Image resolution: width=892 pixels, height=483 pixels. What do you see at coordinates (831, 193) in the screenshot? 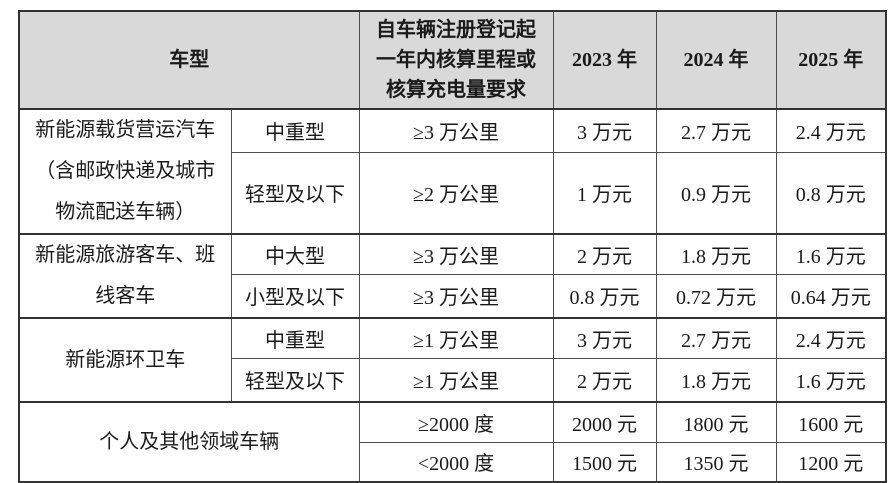
I see `value-2025-cell: 0.8 万元` at bounding box center [831, 193].